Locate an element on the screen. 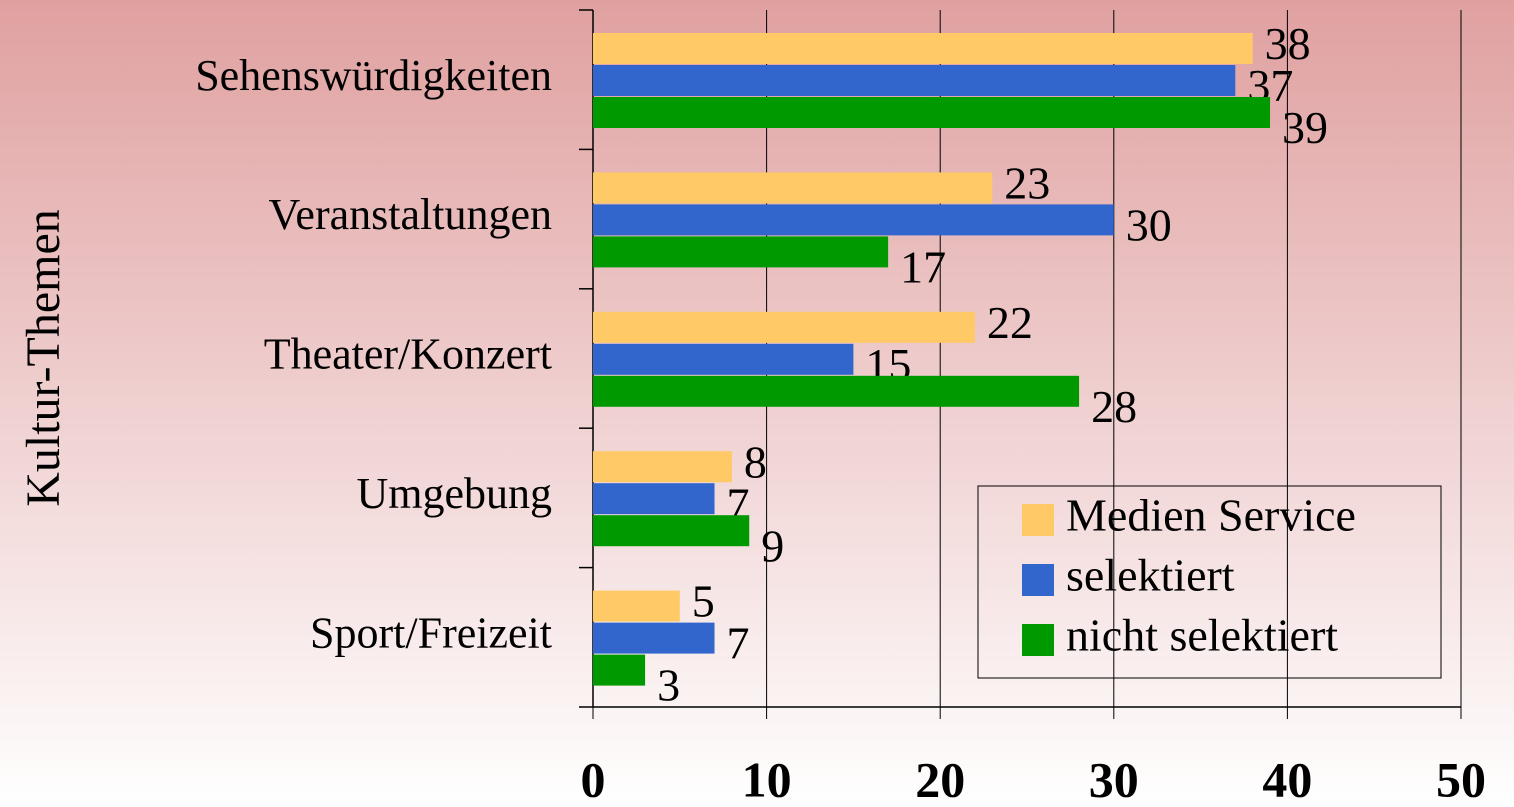 This screenshot has width=1514, height=807. x-tick-label: 20 is located at coordinates (940, 779).